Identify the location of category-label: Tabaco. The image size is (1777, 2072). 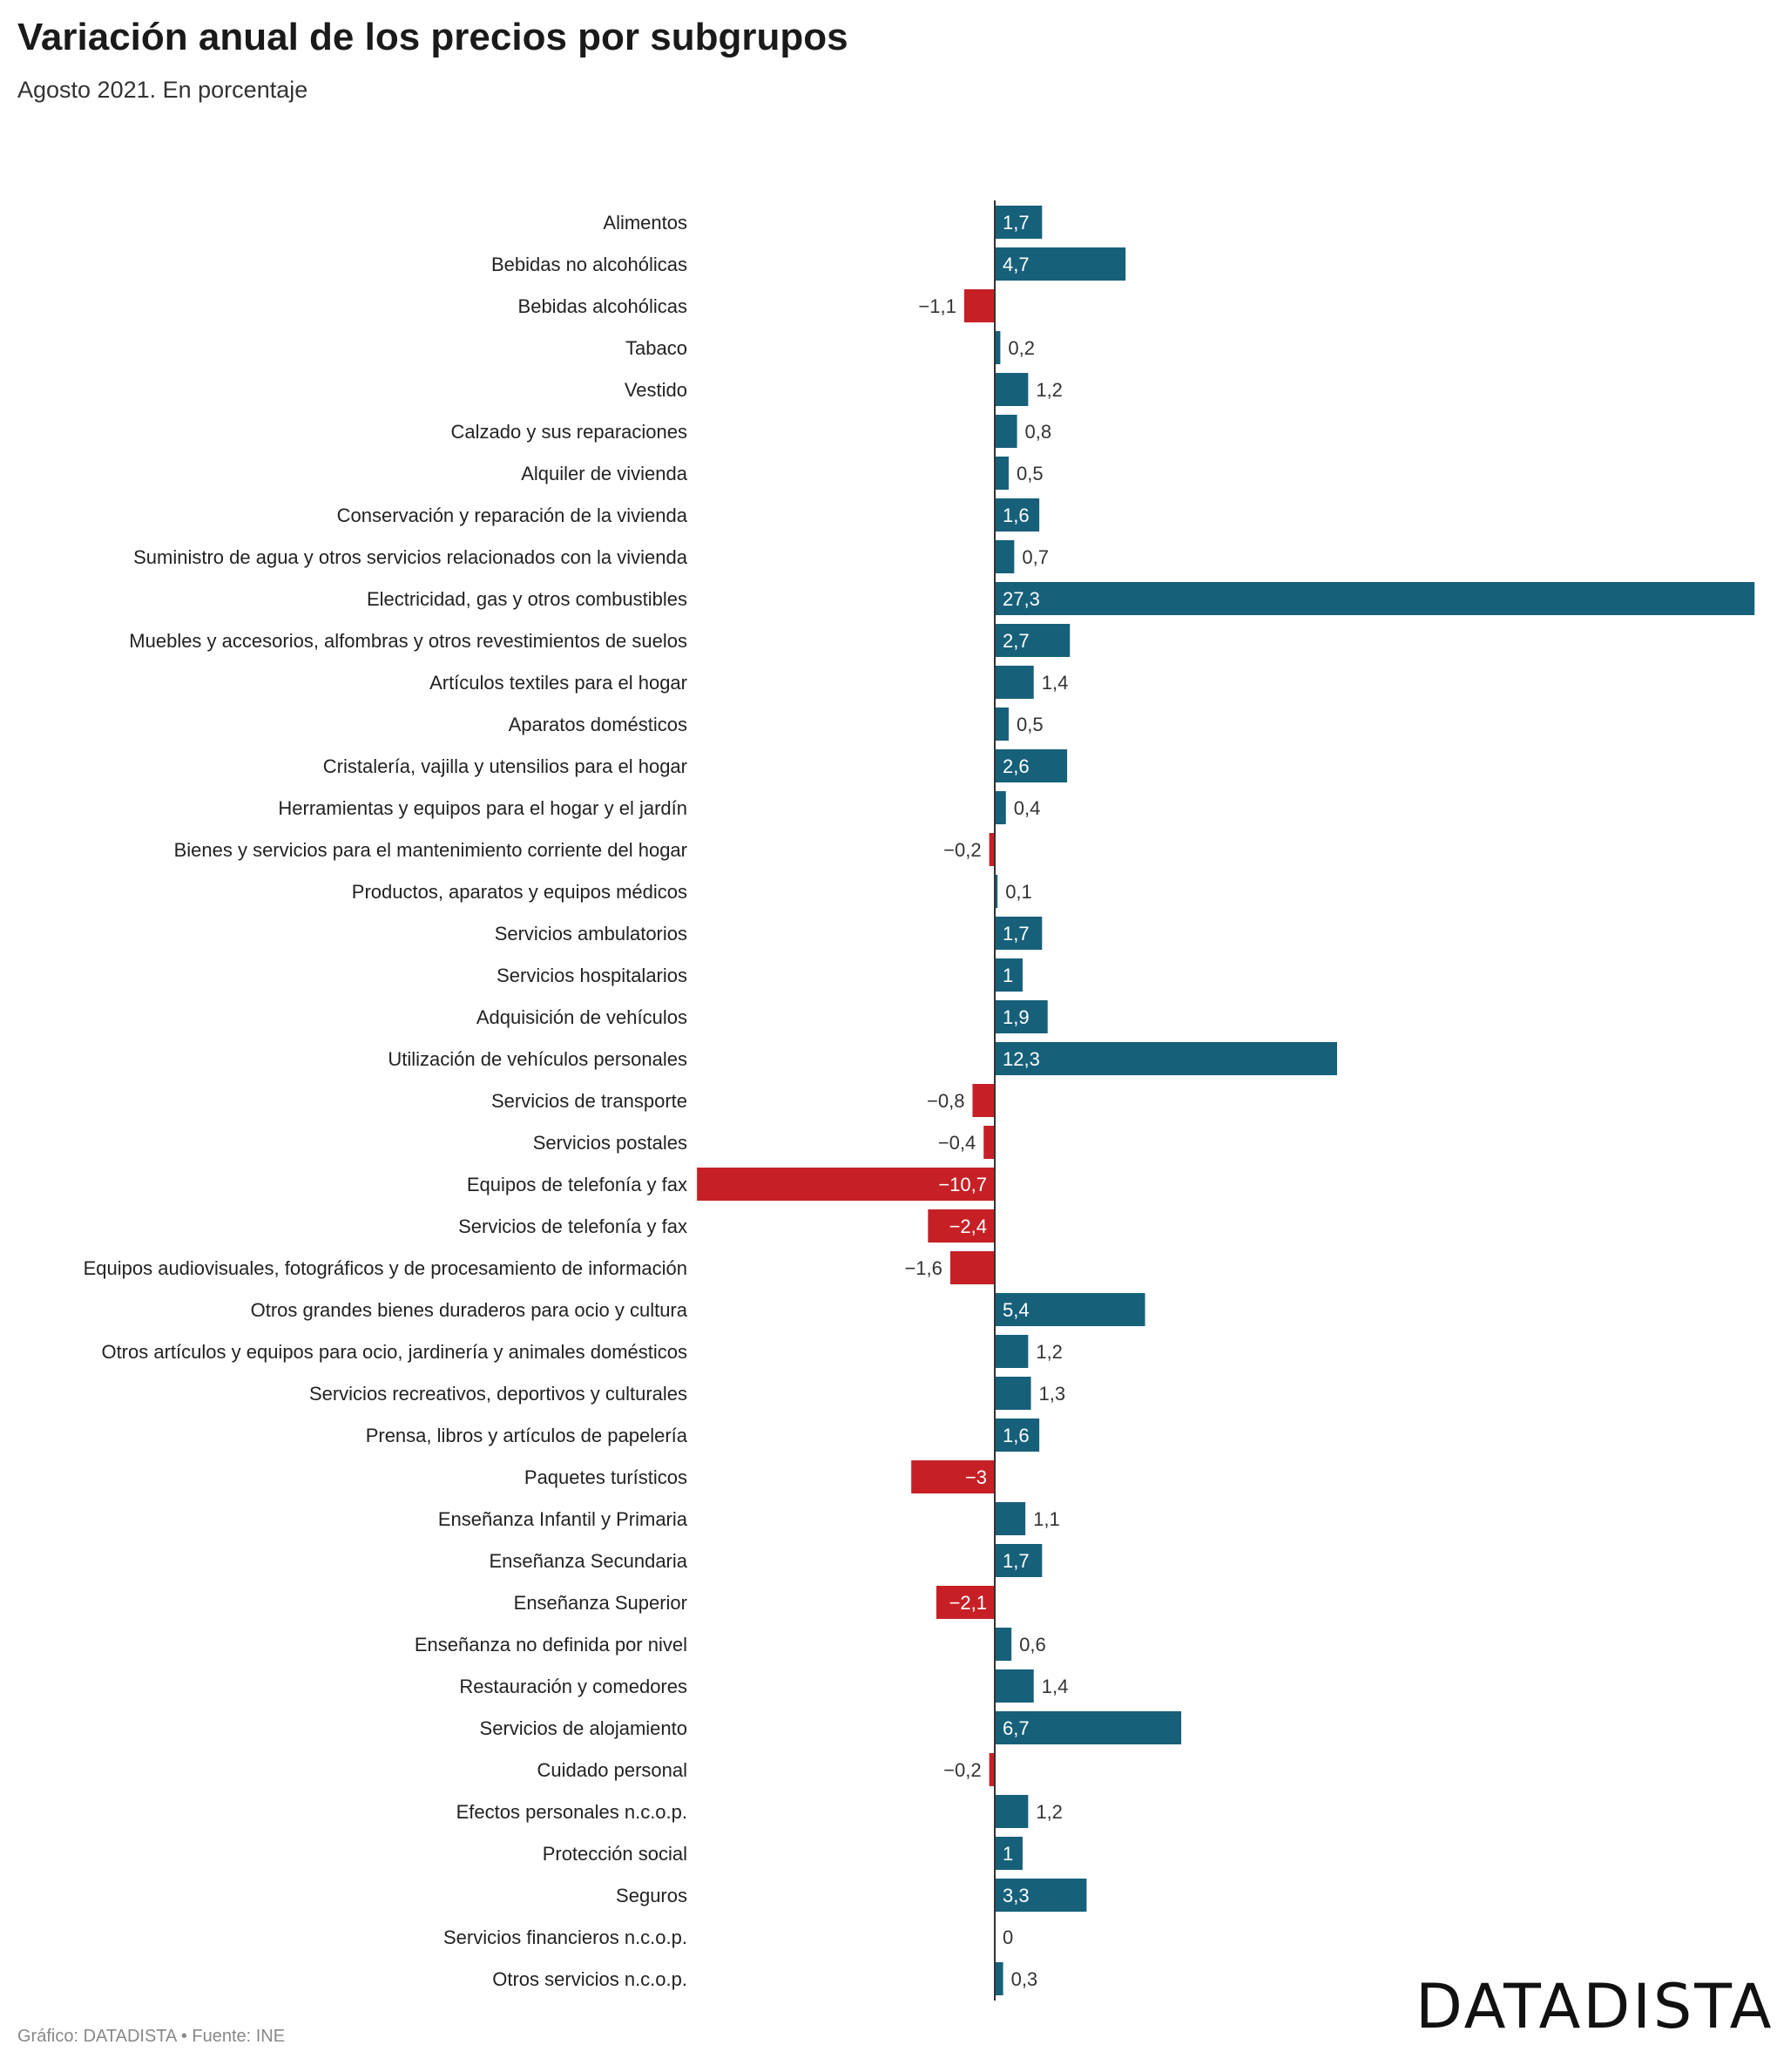
(656, 348).